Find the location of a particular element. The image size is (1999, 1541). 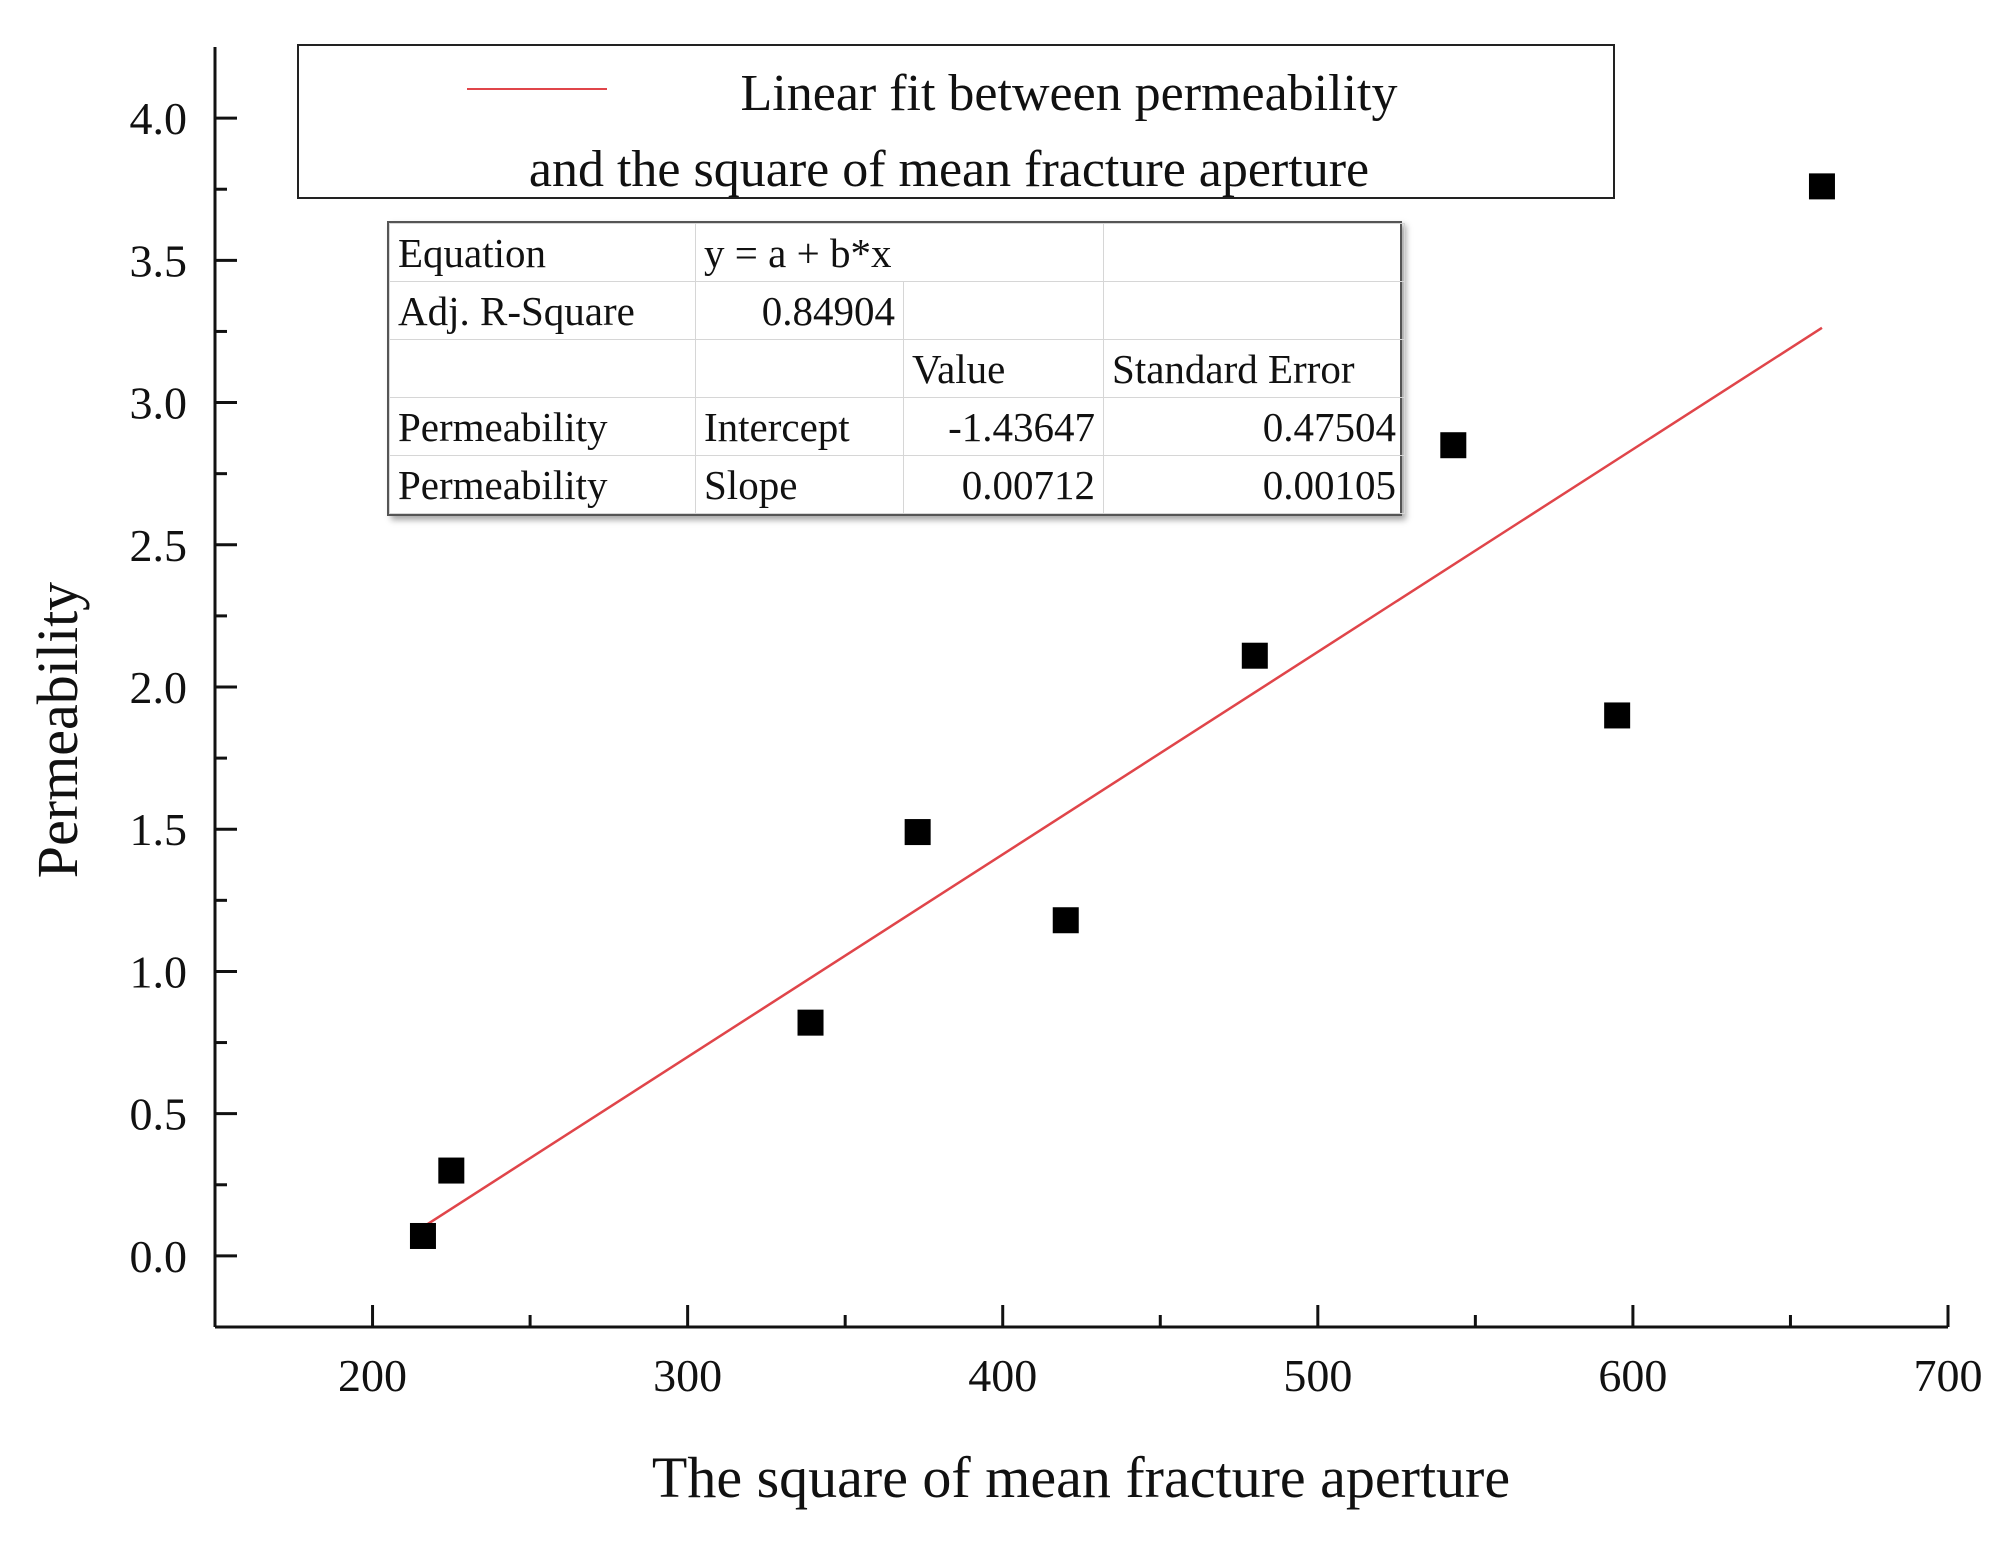

table-row: Permeability Intercept -1.43647 0.47504 is located at coordinates (897, 426).